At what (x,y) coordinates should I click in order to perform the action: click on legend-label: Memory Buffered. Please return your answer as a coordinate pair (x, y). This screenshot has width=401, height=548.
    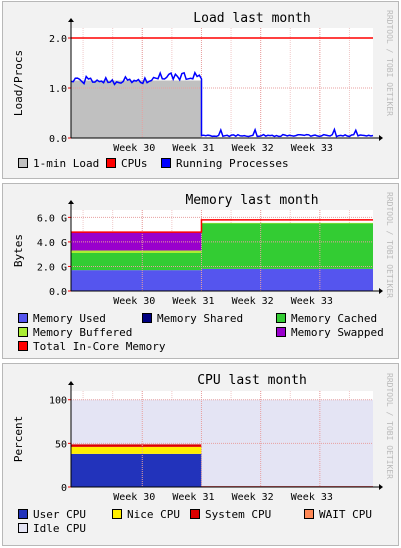
    Looking at the image, I should click on (83, 332).